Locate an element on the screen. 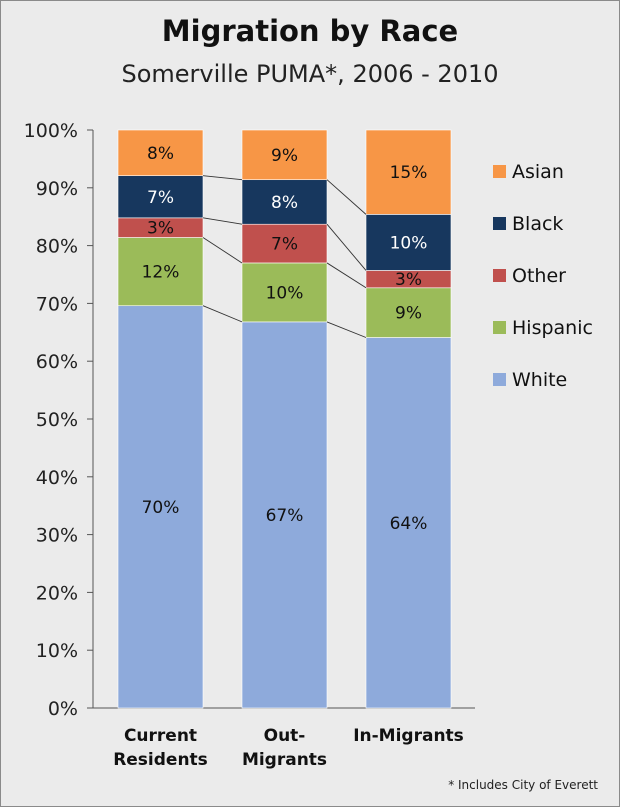  y-tick-label: 40% is located at coordinates (57, 478).